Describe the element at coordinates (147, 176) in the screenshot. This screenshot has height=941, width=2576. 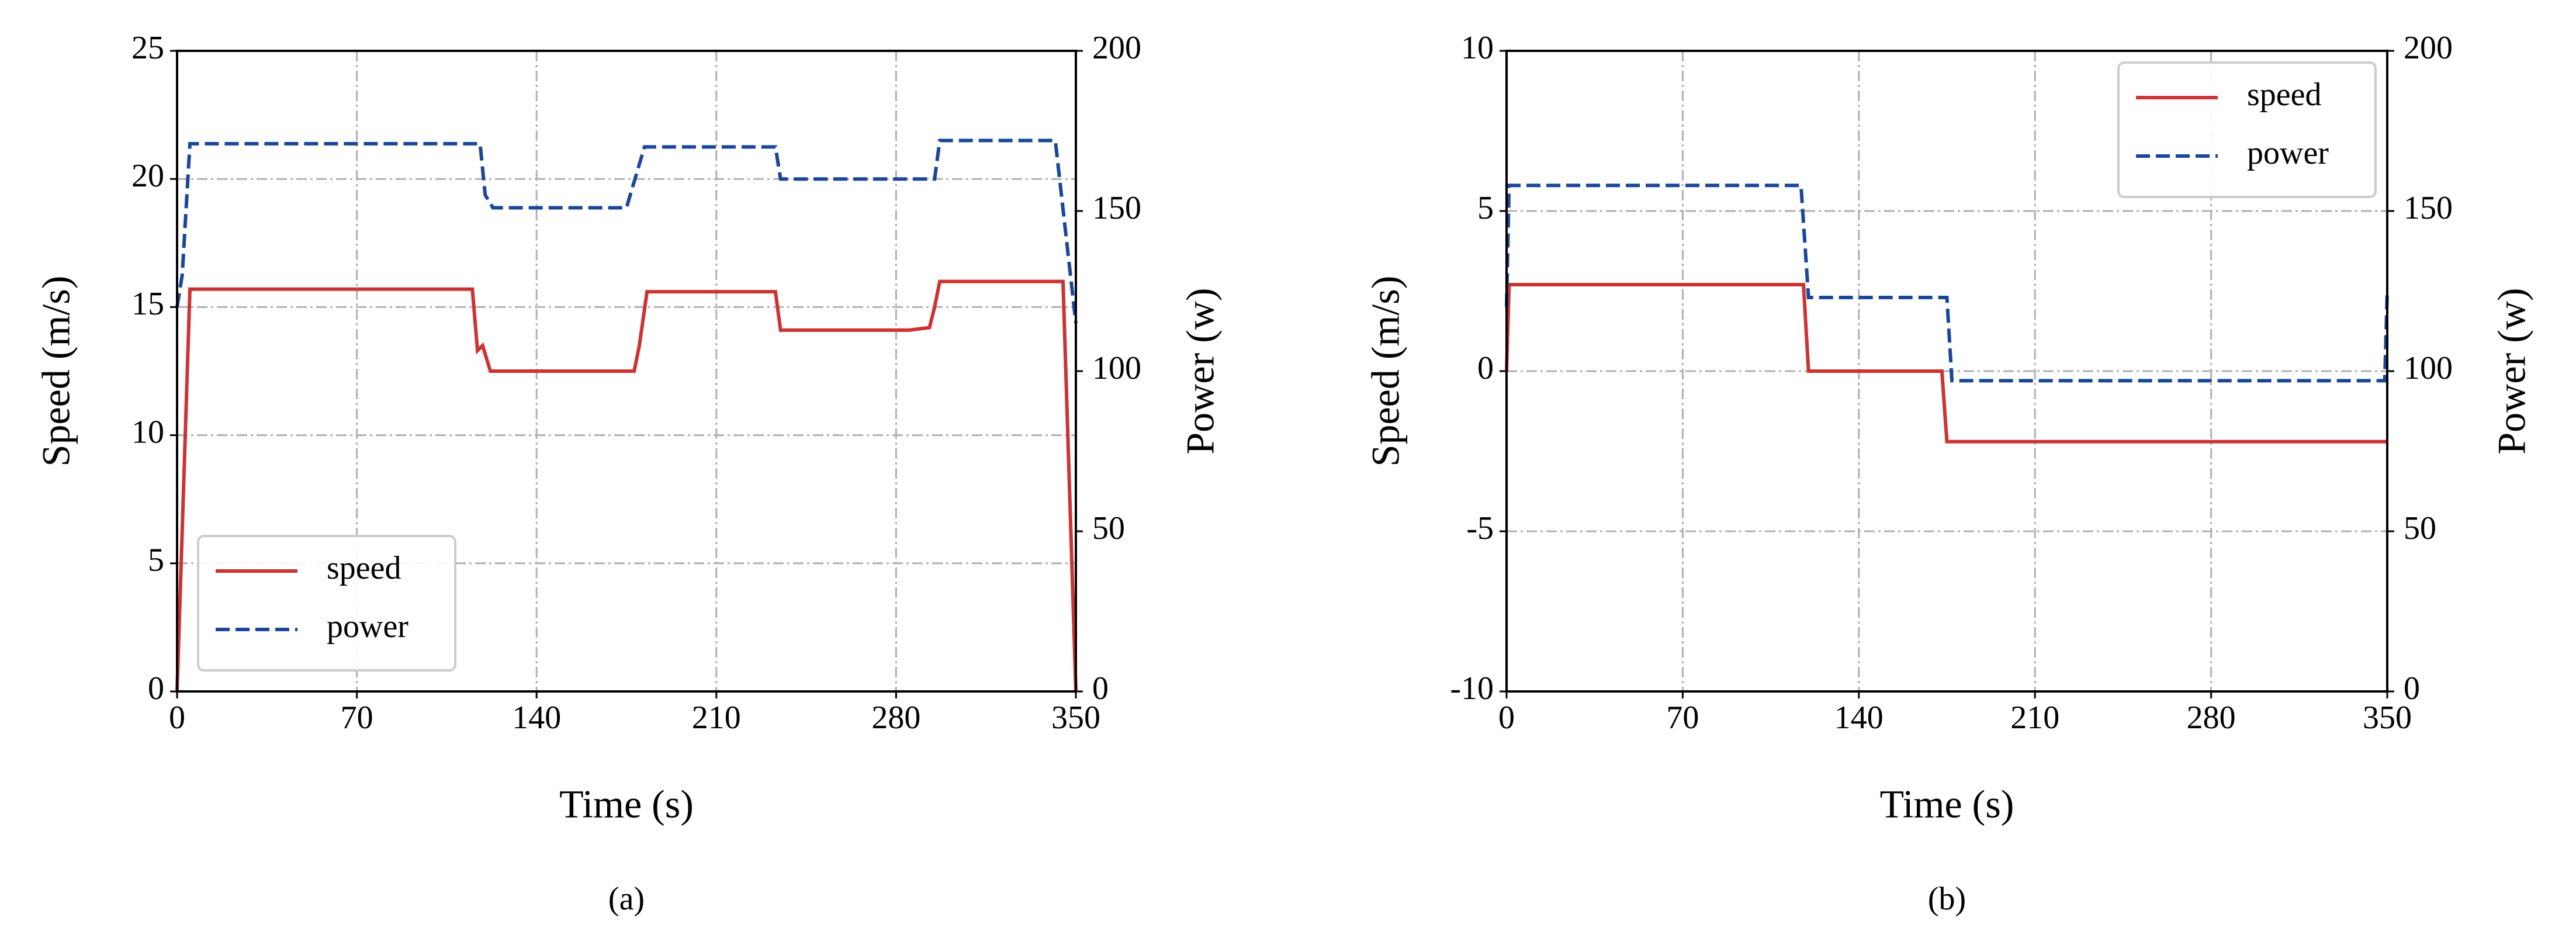
I see `y-tick-label: 20` at that location.